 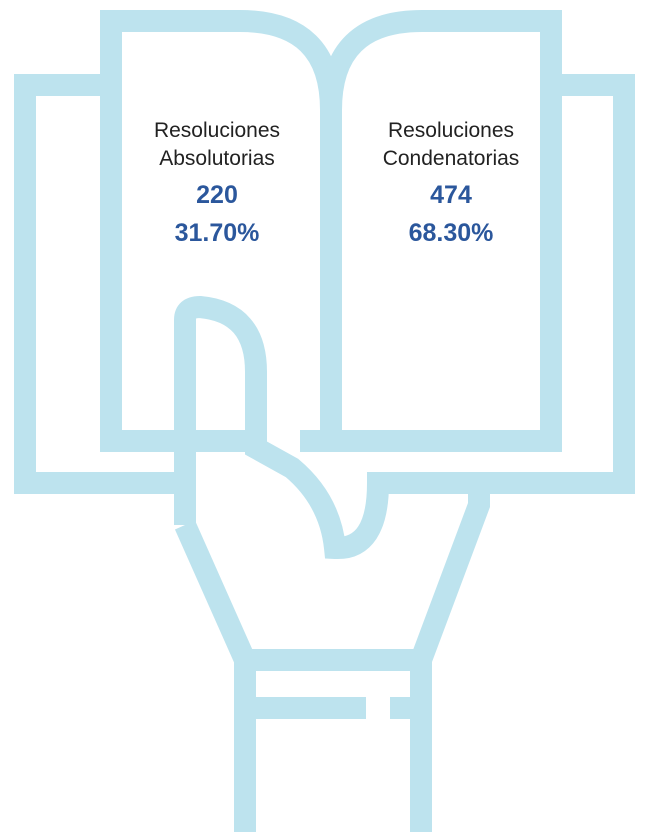 What do you see at coordinates (217, 195) in the screenshot?
I see `panel-count: 220` at bounding box center [217, 195].